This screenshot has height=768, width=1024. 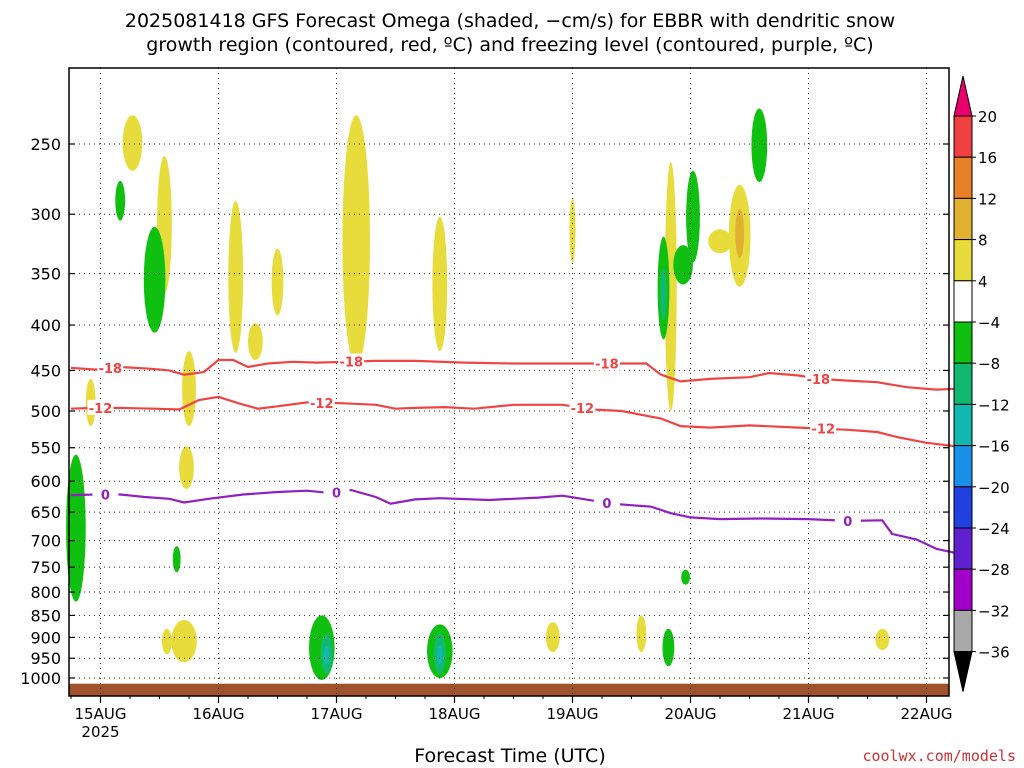 What do you see at coordinates (994, 570) in the screenshot?
I see `colorbar-label: −28` at bounding box center [994, 570].